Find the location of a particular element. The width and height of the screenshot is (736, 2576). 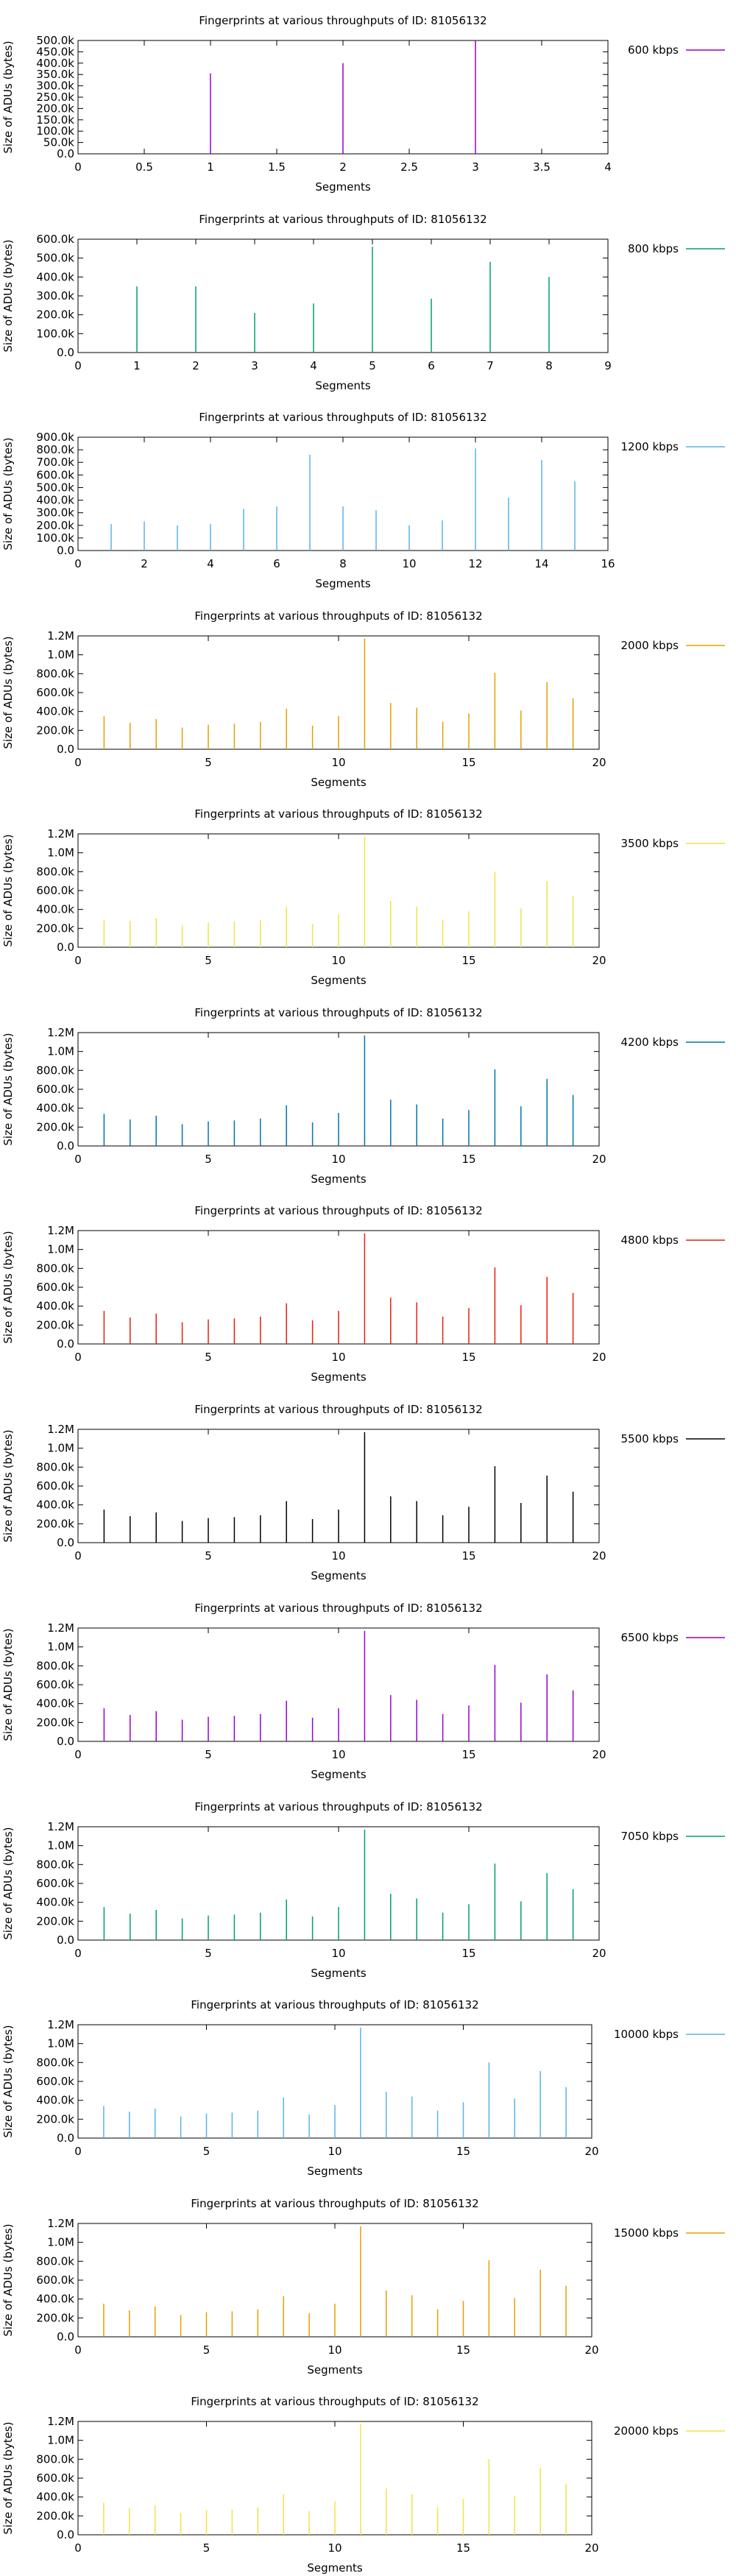

y-tick-label: 150.0k is located at coordinates (55, 120).